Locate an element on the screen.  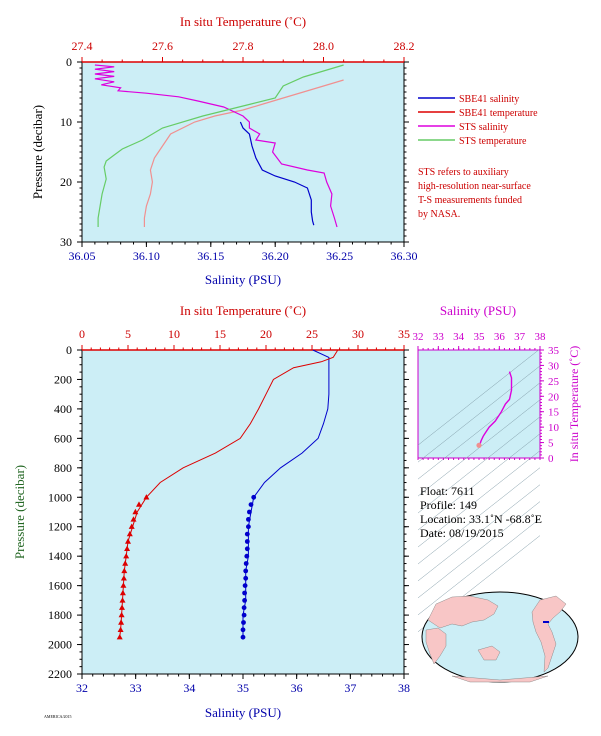
full-profile-y-tick-label: 1000 is located at coordinates (60, 497).